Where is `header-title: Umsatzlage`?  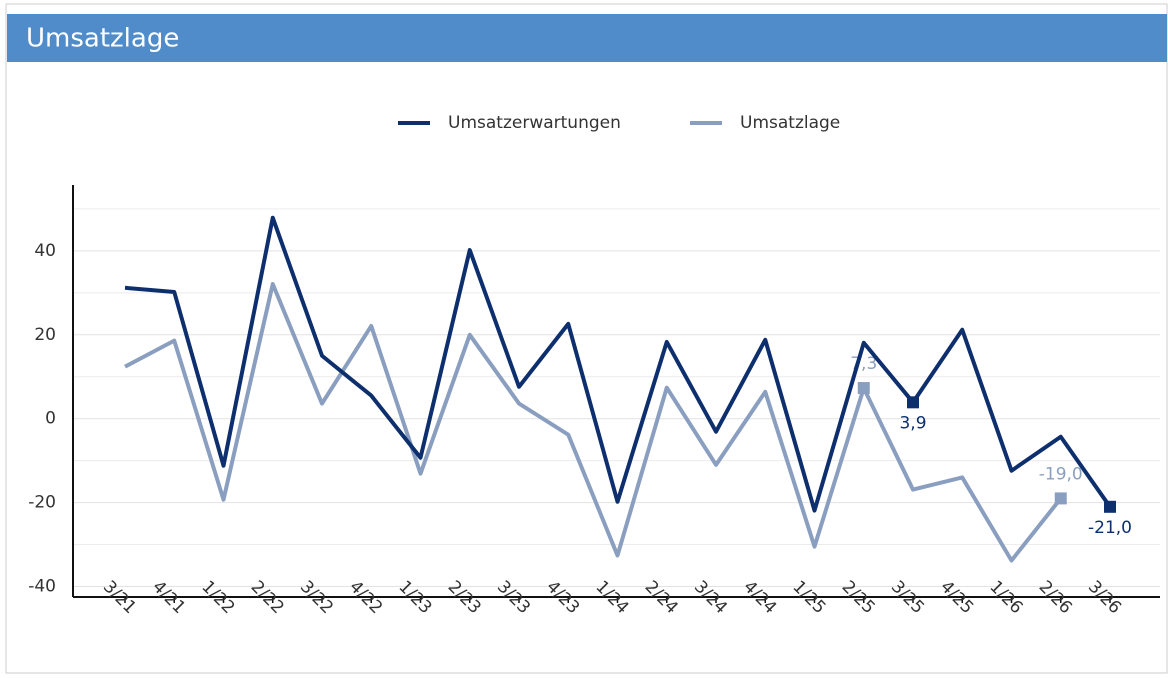 header-title: Umsatzlage is located at coordinates (102, 39).